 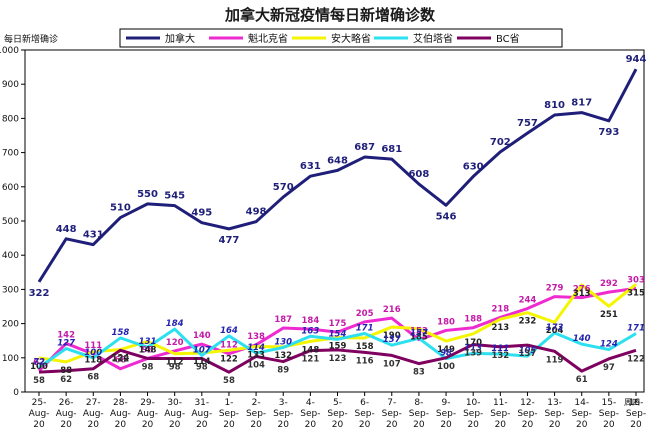 I want to click on x-tick-label: 10-Sep-20, so click(x=473, y=414).